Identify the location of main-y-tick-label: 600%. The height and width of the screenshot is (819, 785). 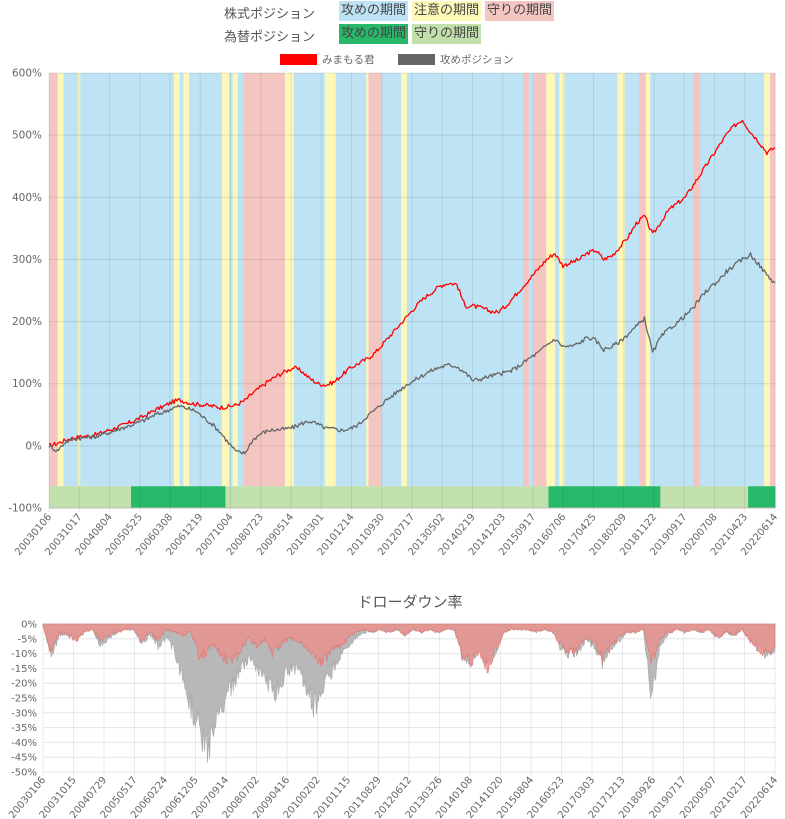
(27, 74).